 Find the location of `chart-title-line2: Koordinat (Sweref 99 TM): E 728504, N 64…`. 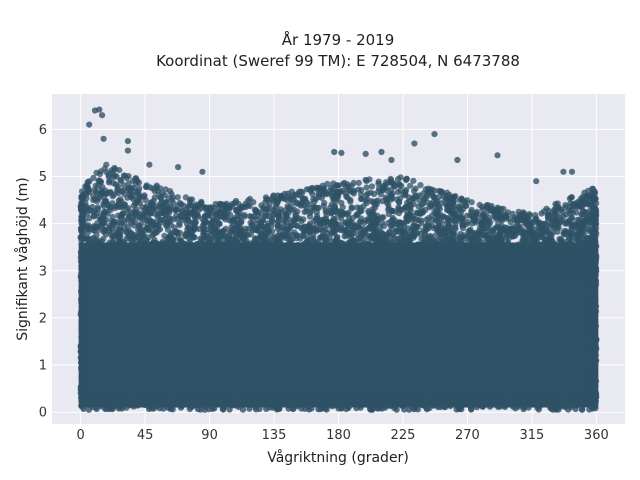

chart-title-line2: Koordinat (Sweref 99 TM): E 728504, N 64… is located at coordinates (338, 61).